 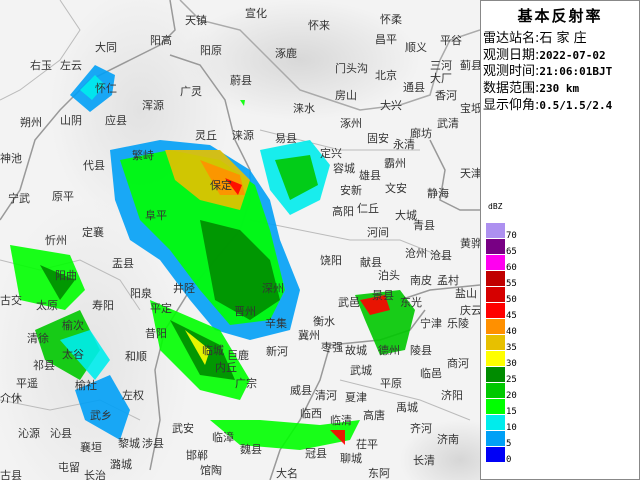 What do you see at coordinates (344, 168) in the screenshot?
I see `city-label: 容城` at bounding box center [344, 168].